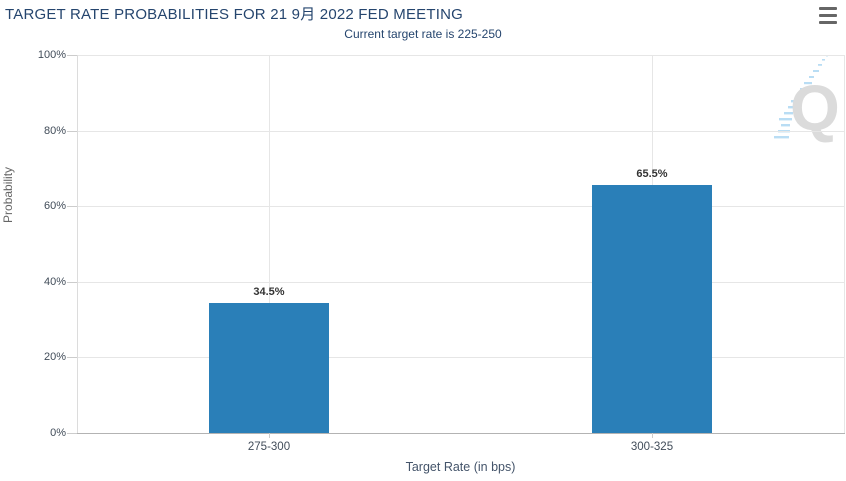 The width and height of the screenshot is (846, 481). Describe the element at coordinates (54, 131) in the screenshot. I see `y-tick-label: 80%` at that location.